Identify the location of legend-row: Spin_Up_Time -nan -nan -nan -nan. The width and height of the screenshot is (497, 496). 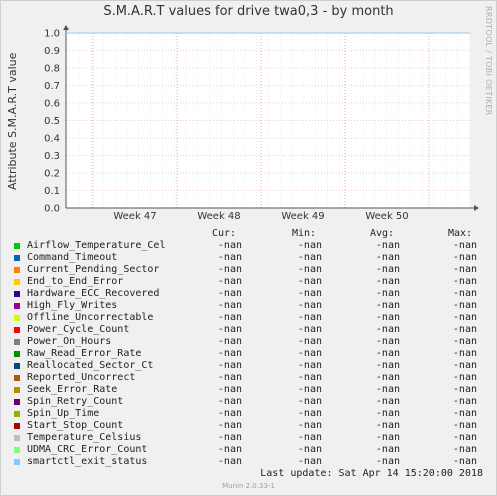
(248, 414).